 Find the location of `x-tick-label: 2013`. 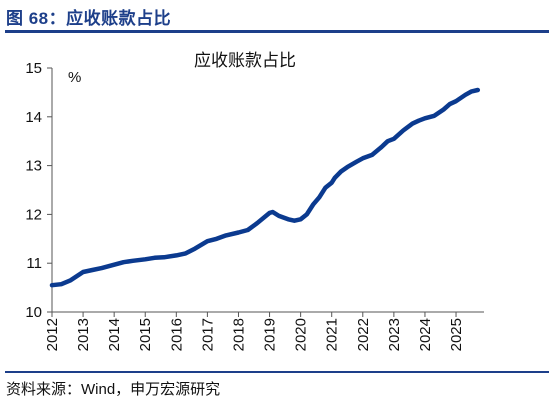

x-tick-label: 2013 is located at coordinates (83, 334).